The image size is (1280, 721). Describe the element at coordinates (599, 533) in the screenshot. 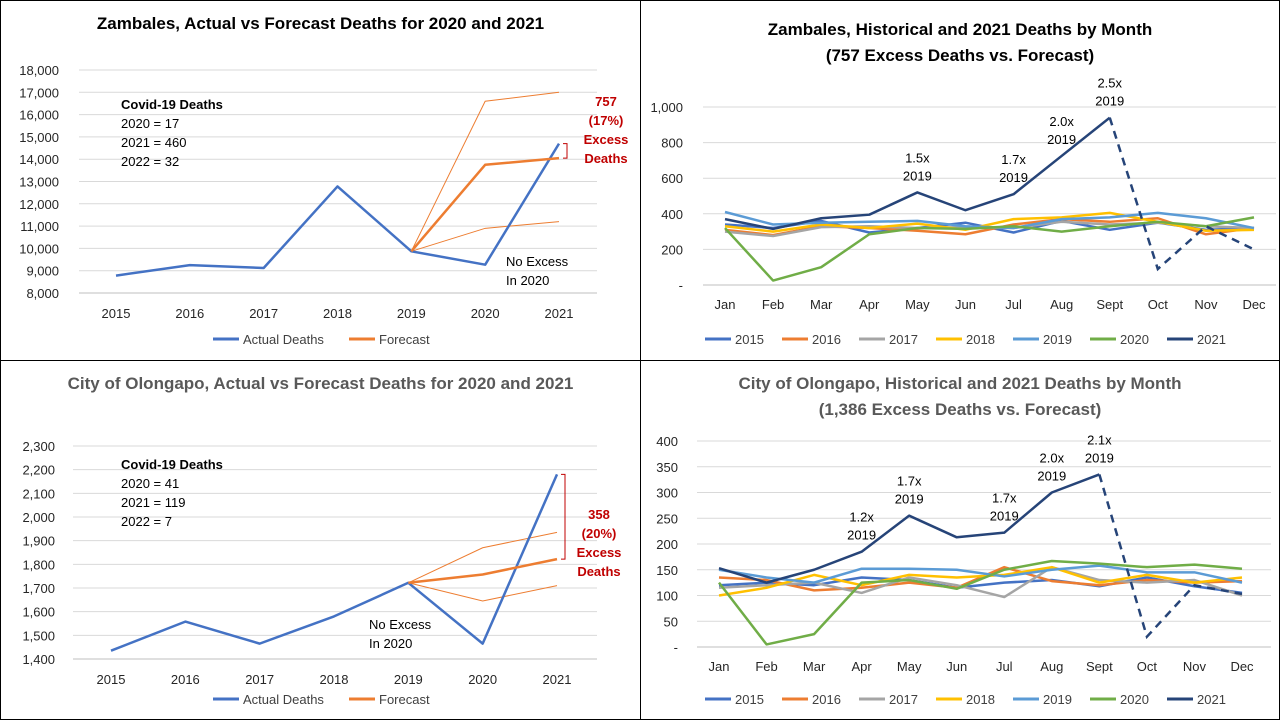

I see `excess-label: (20%)` at that location.